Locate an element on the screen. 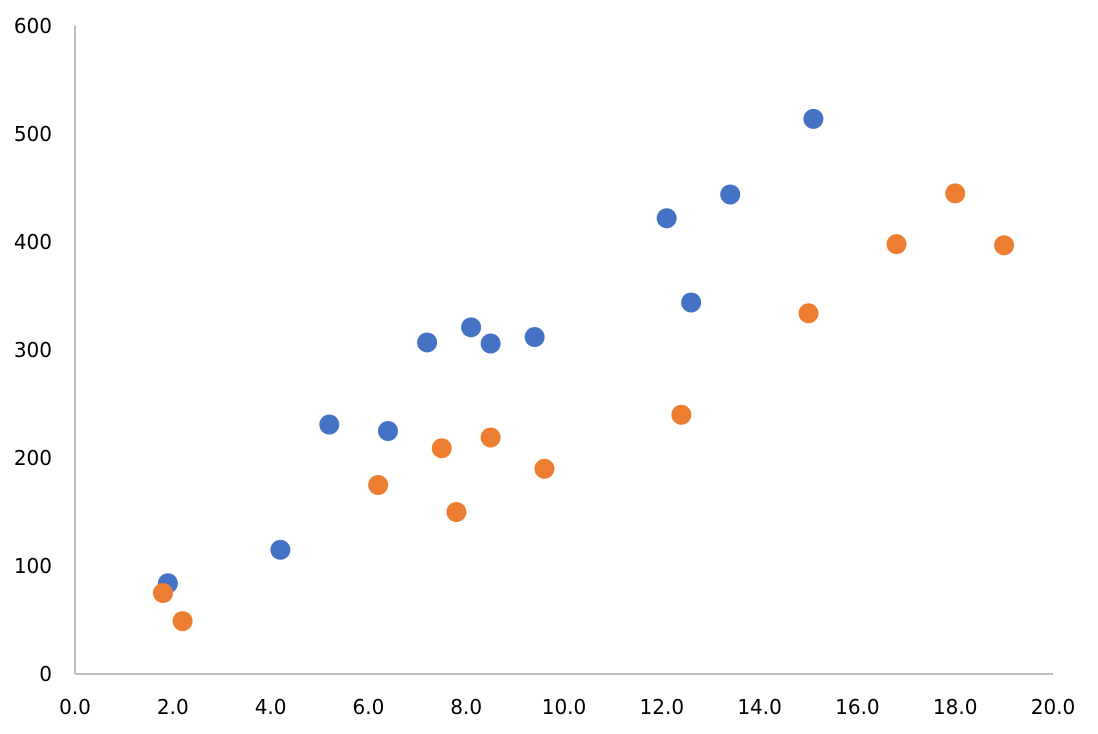  x-tick-label: 12.0 is located at coordinates (662, 707).